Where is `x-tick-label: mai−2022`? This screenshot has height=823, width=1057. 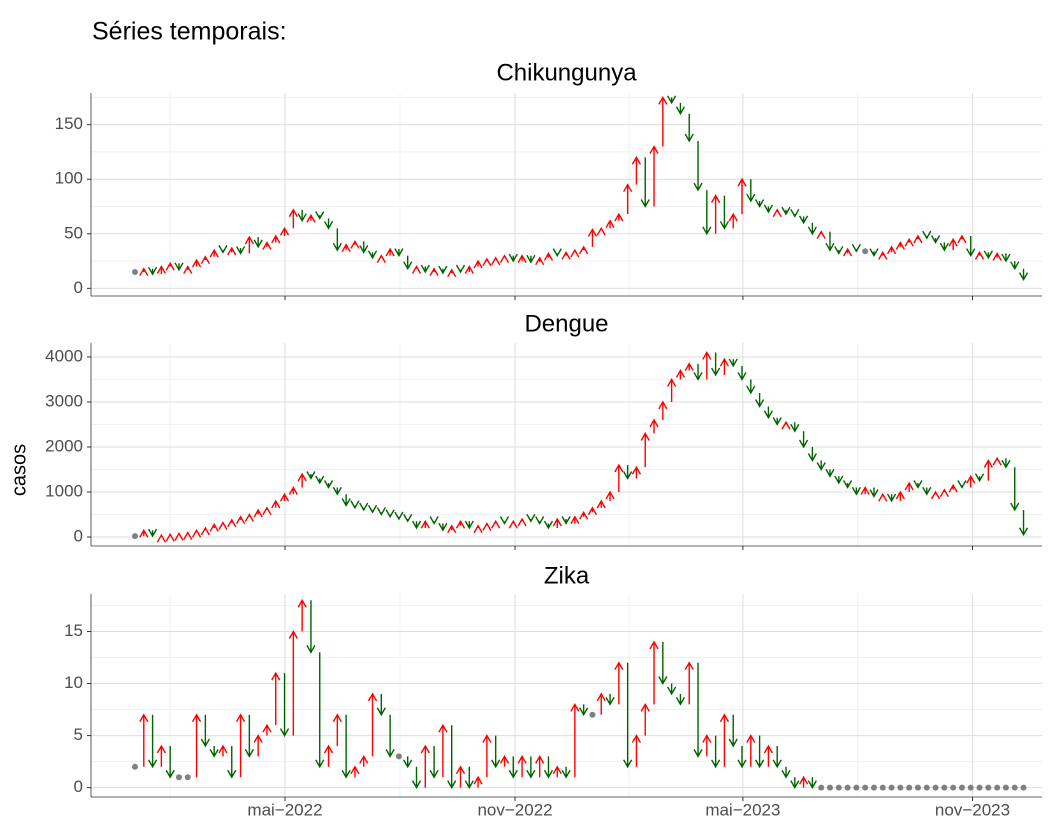 x-tick-label: mai−2022 is located at coordinates (284, 809).